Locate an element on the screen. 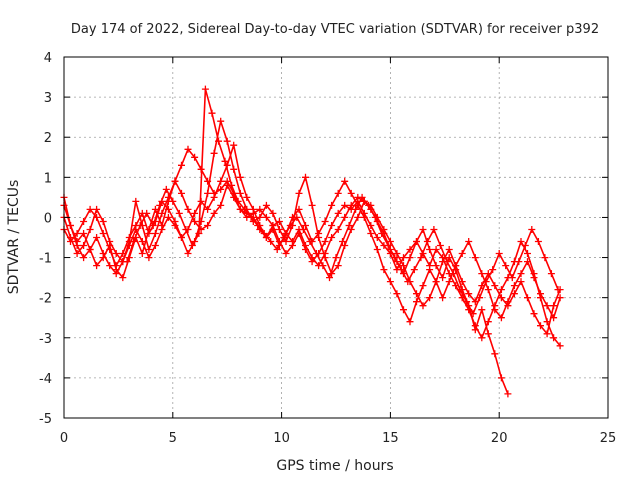  x-tick-label: 5 is located at coordinates (173, 438).